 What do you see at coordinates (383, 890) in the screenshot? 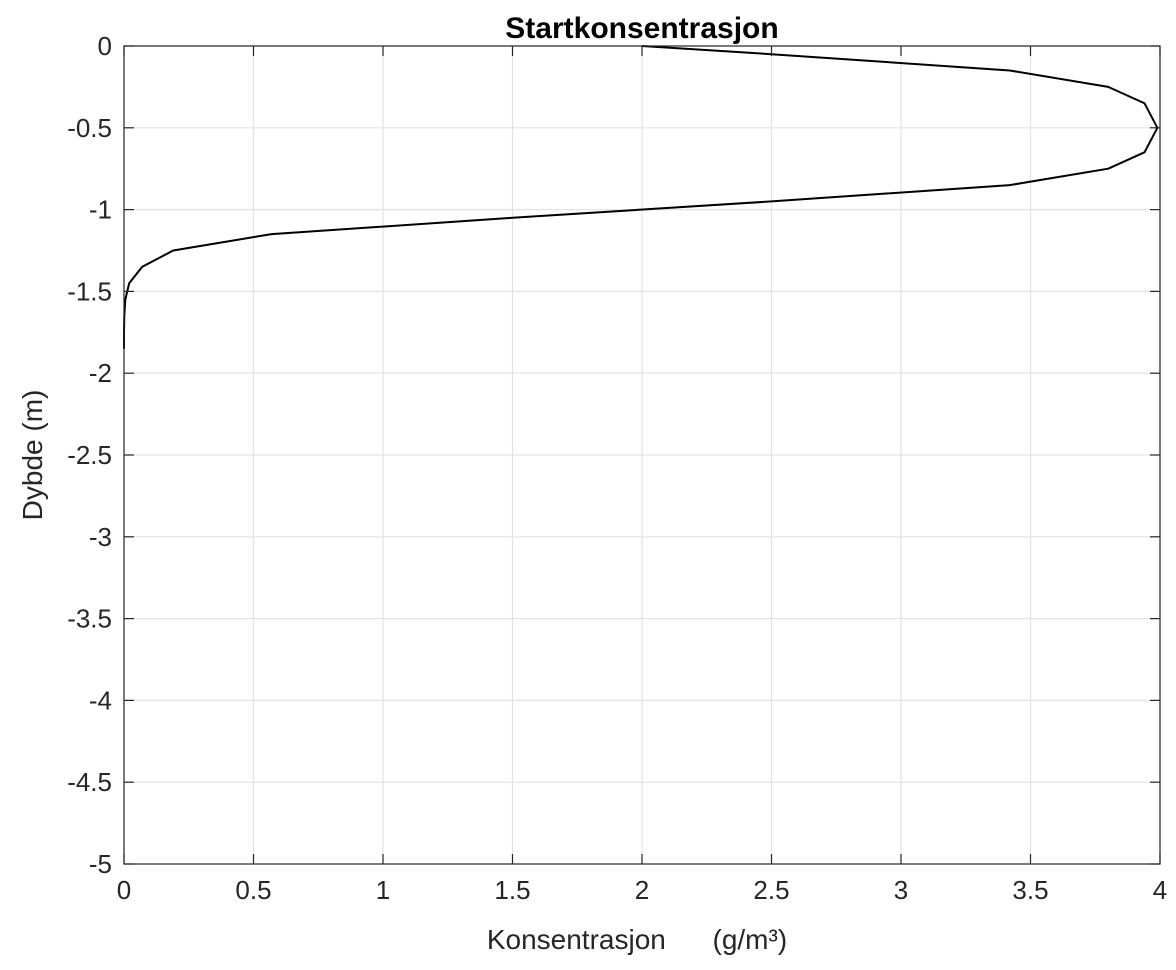
I see `x-tick-label: 1` at bounding box center [383, 890].